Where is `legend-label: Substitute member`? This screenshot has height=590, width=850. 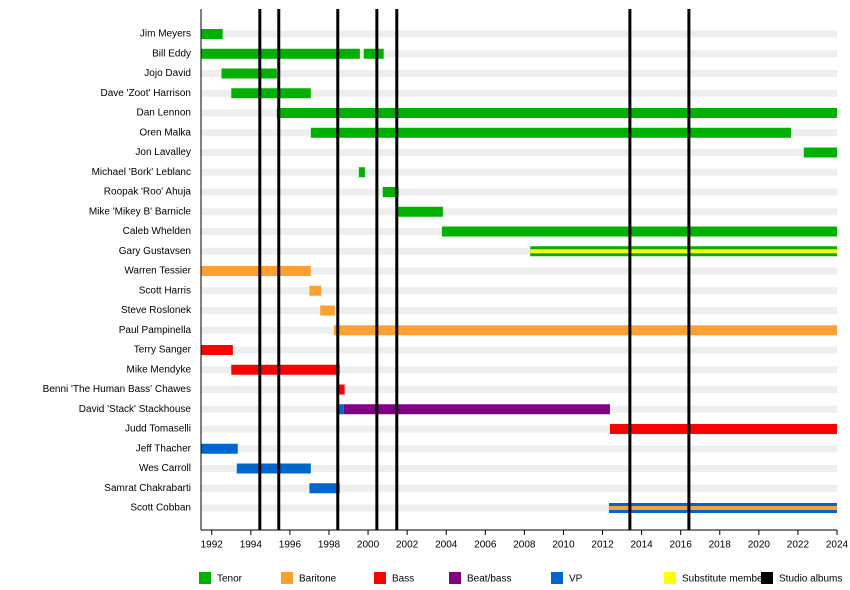
legend-label: Substitute member is located at coordinates (724, 579).